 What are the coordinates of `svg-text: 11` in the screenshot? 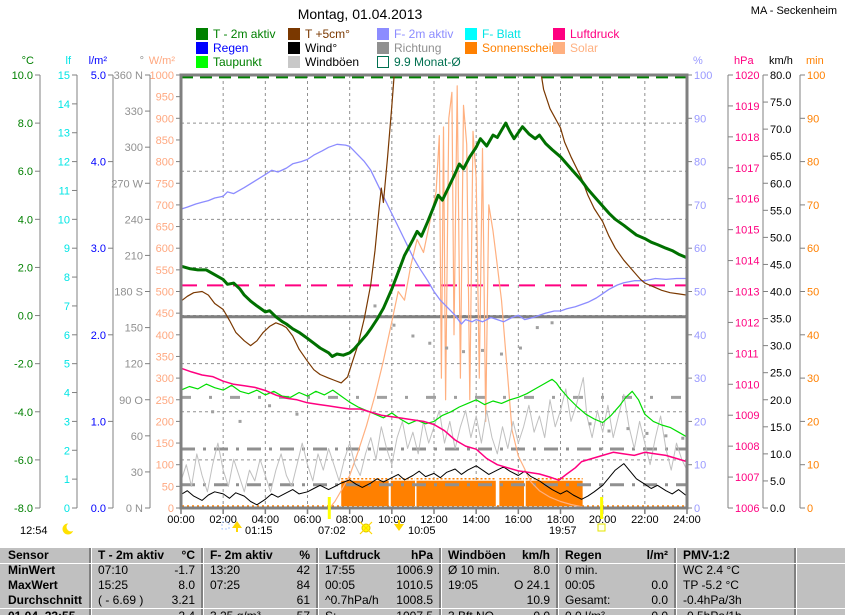 It's located at (64, 191).